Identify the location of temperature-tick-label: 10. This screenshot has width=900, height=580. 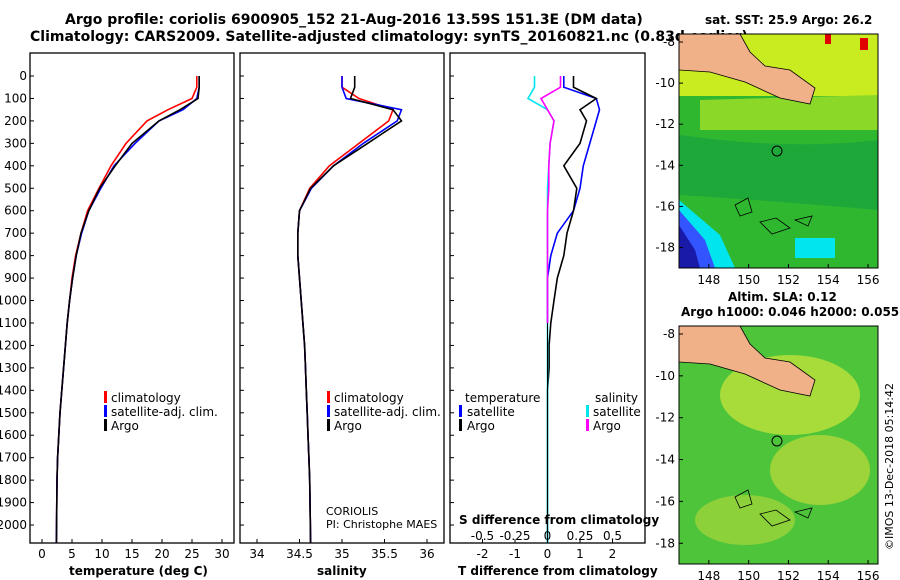
(101, 554).